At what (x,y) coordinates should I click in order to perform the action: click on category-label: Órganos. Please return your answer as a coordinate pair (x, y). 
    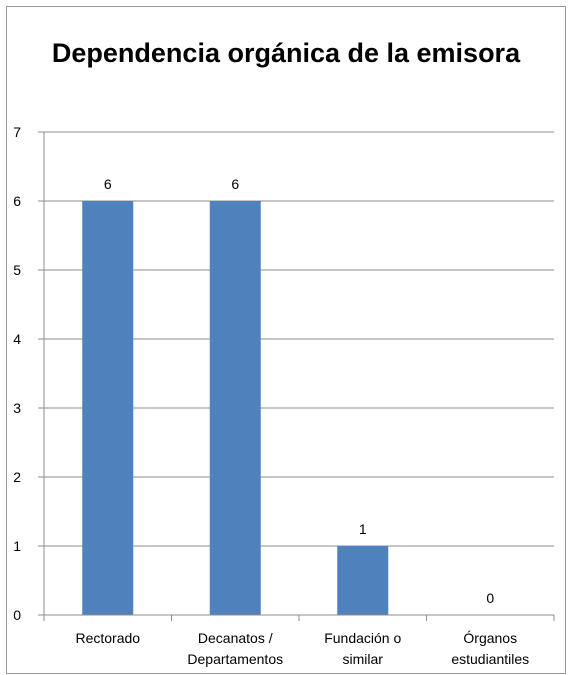
    Looking at the image, I should click on (490, 638).